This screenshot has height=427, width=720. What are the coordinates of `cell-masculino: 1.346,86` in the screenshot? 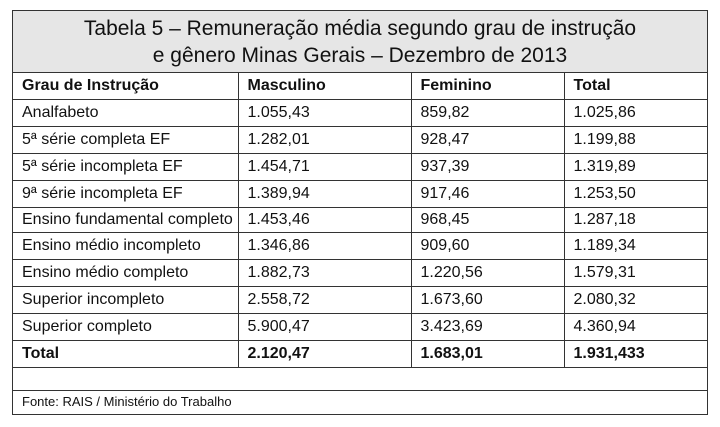 It's located at (324, 246).